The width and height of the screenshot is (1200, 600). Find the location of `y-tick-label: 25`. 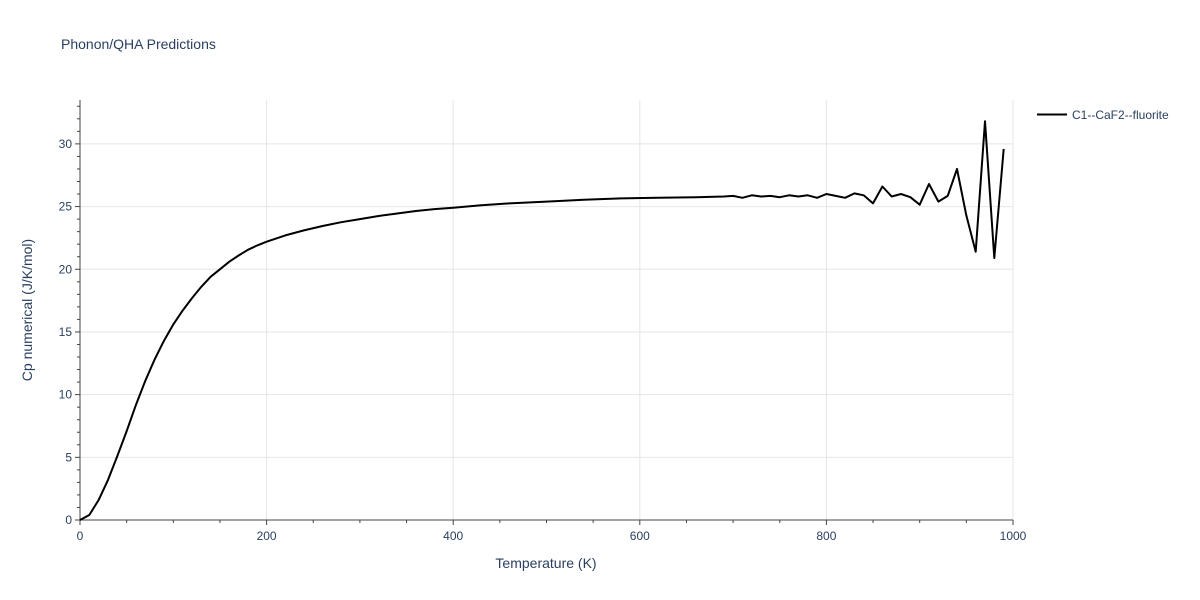

y-tick-label: 25 is located at coordinates (66, 207).